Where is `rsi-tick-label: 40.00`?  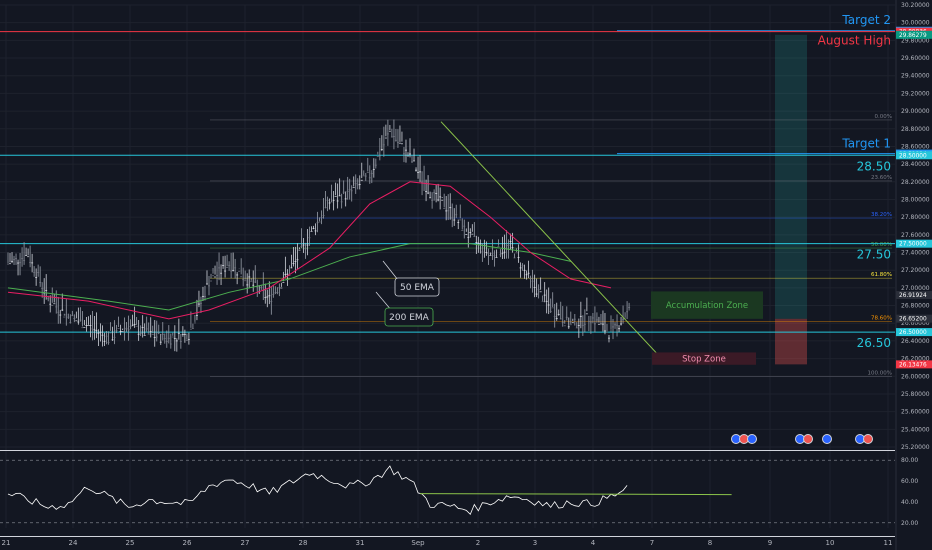
rsi-tick-label: 40.00 is located at coordinates (909, 502).